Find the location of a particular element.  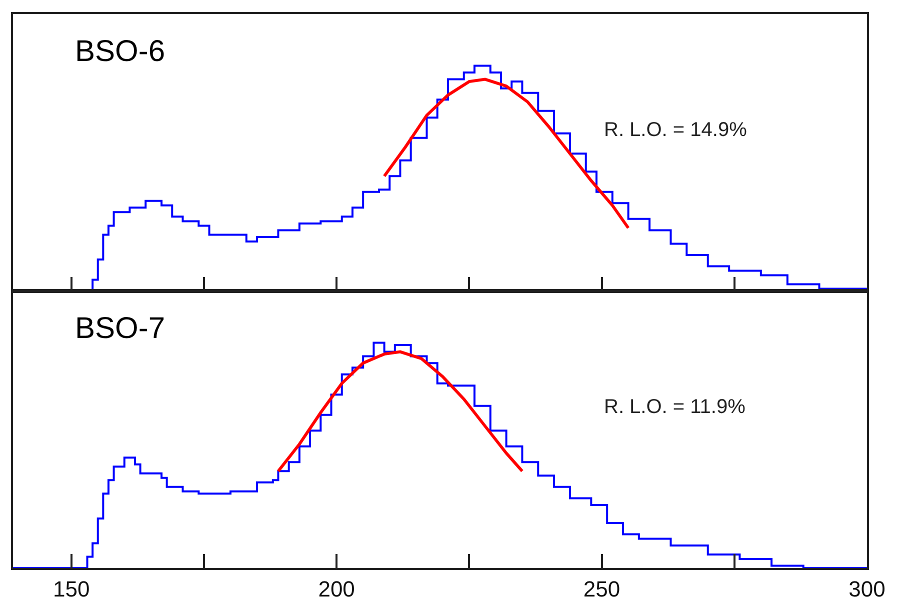

x-tick-label: 150 is located at coordinates (71, 589).